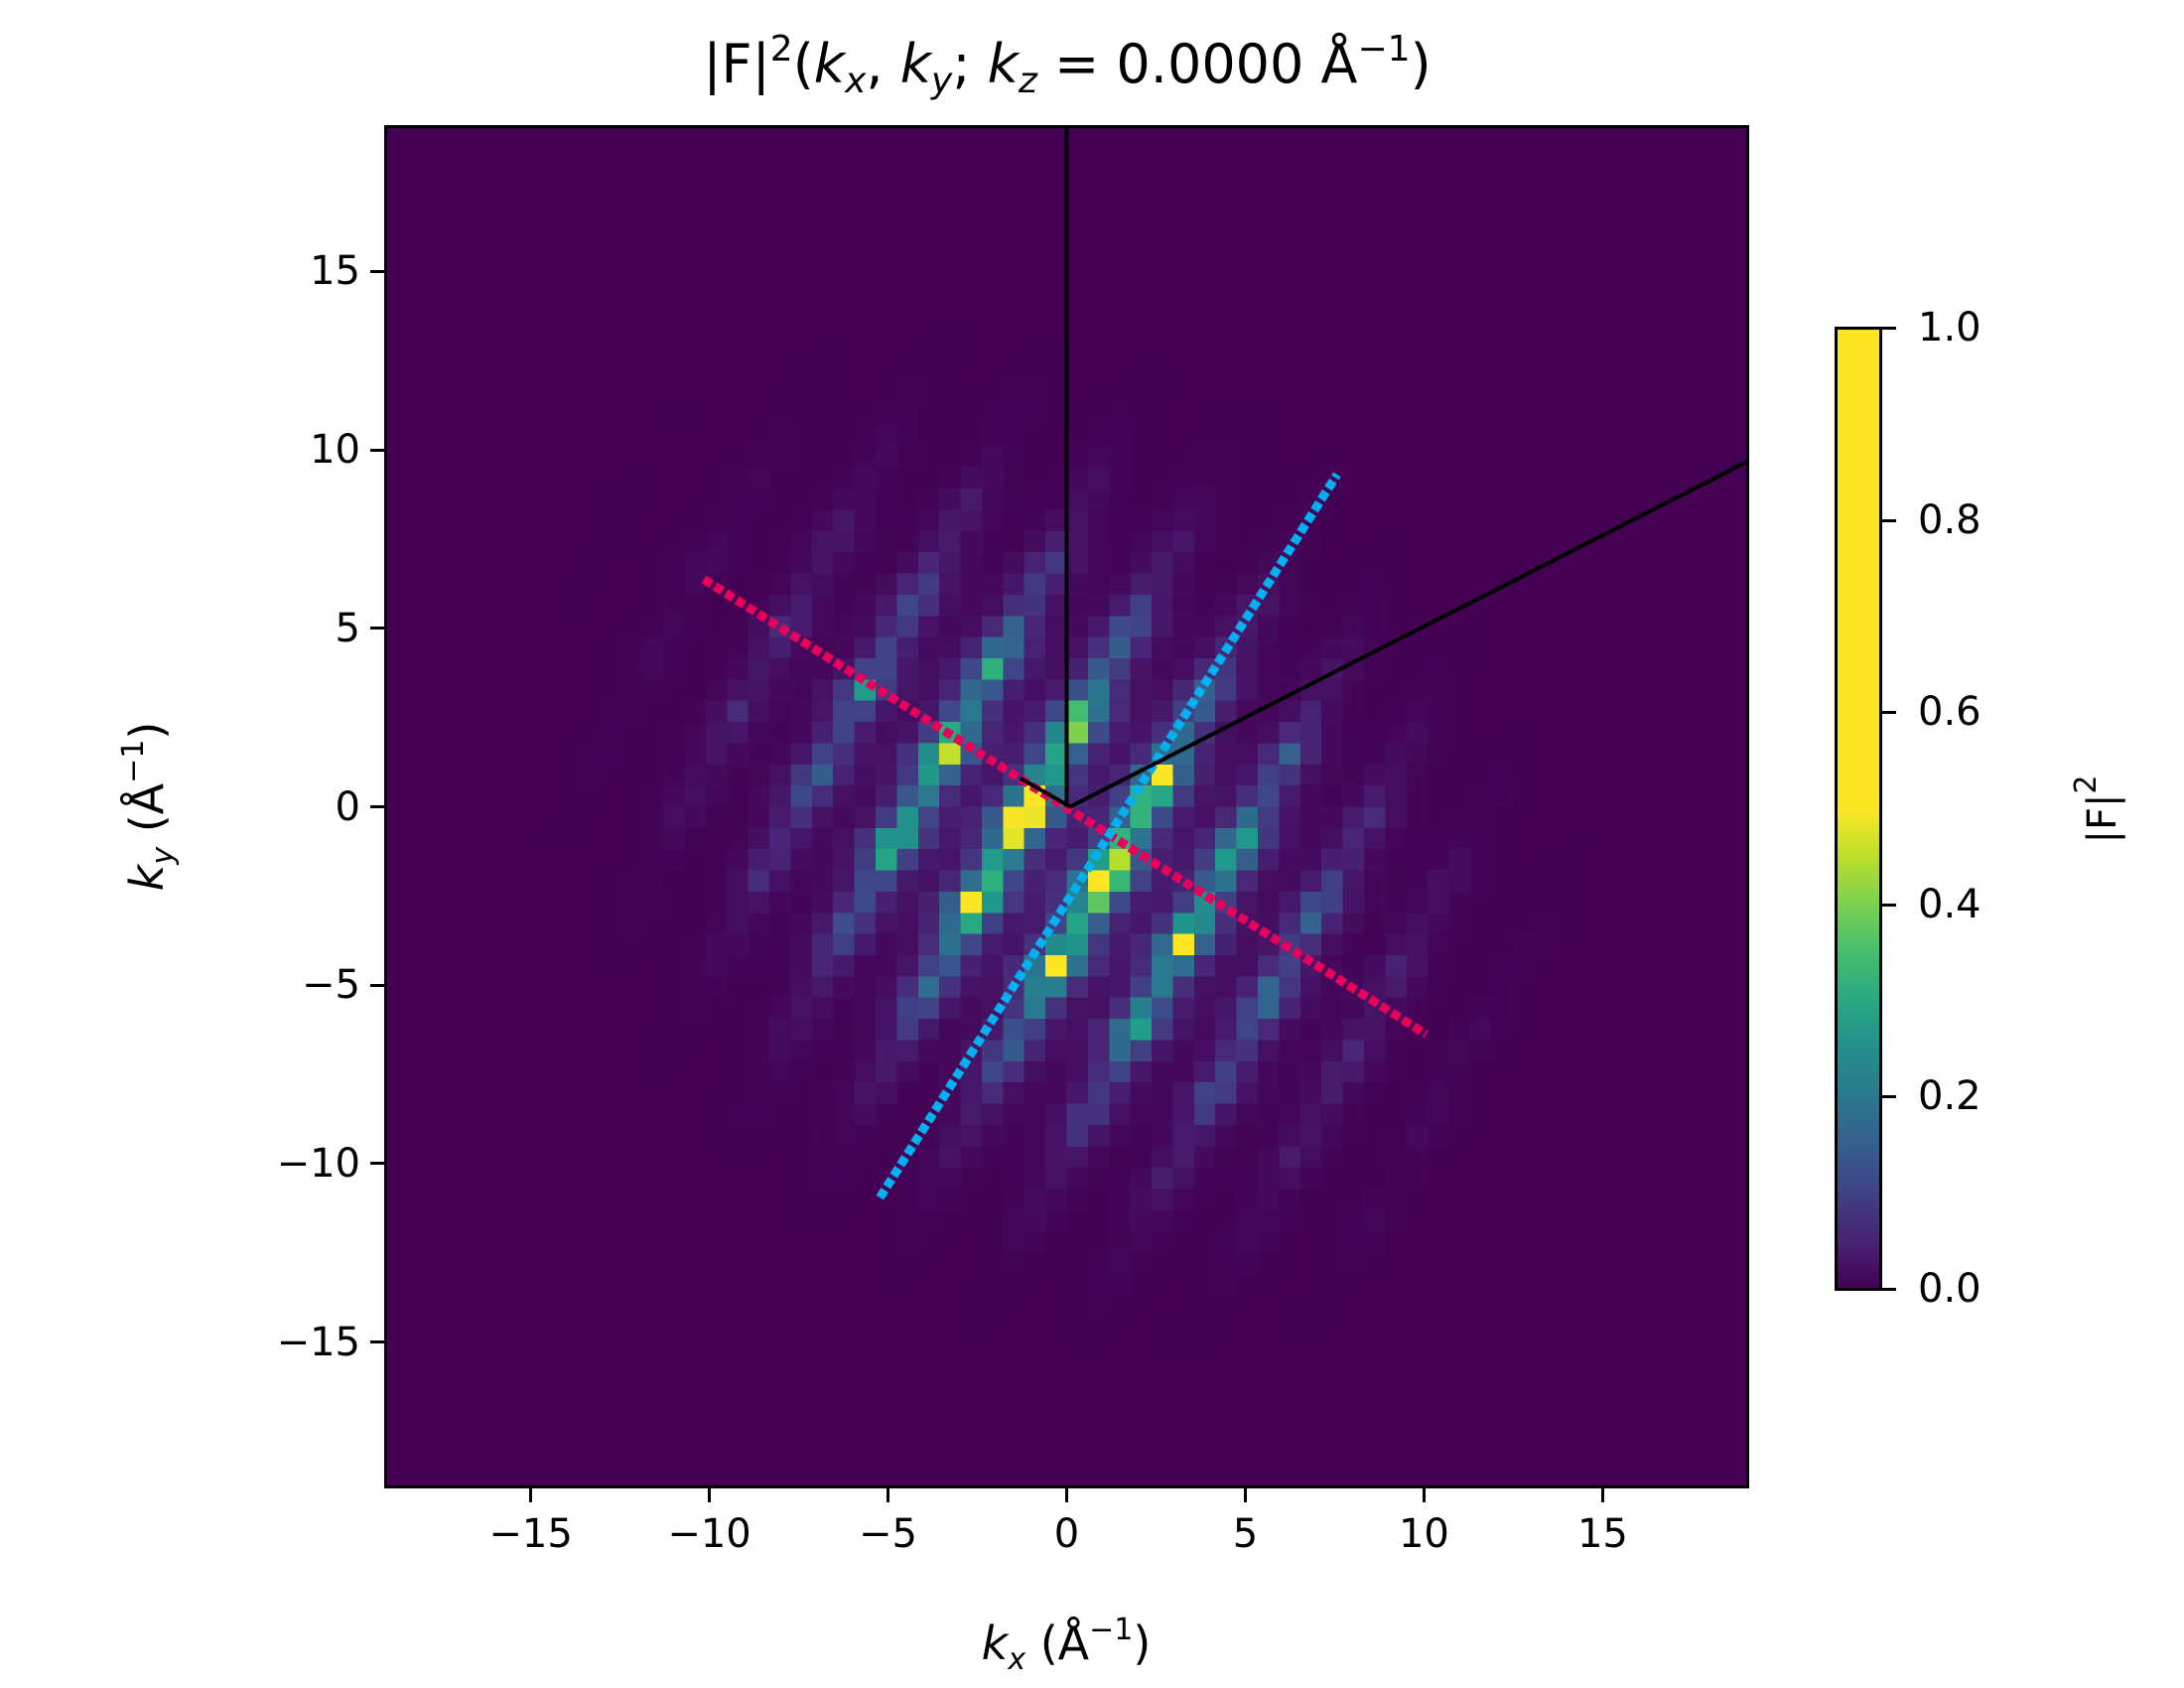  I want to click on x-tick-label: −5, so click(888, 1534).